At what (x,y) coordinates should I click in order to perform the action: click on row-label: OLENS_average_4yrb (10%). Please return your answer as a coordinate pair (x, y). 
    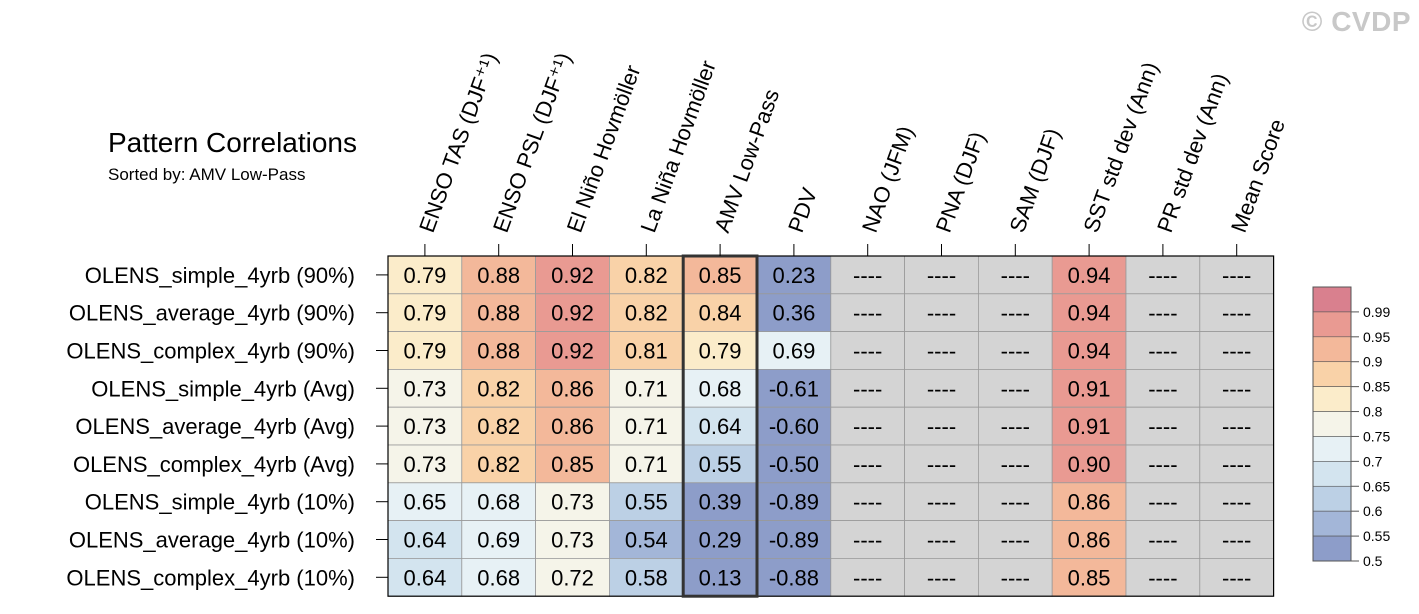
    Looking at the image, I should click on (212, 540).